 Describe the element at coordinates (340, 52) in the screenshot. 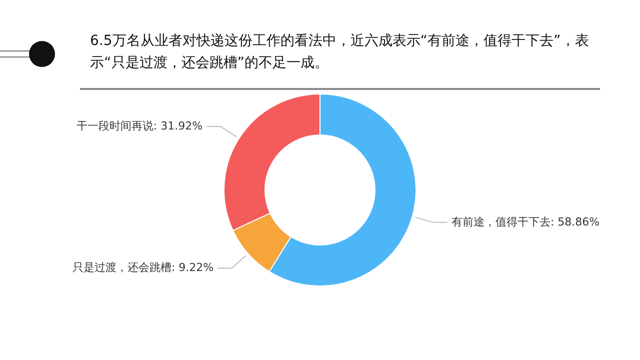

I see `chart-title: 6.5万名从业者对快递这份工作的看法中，近六成表示“有前途，值得干下去”，表示“只是过渡，还会跳槽”的不足一成。` at that location.